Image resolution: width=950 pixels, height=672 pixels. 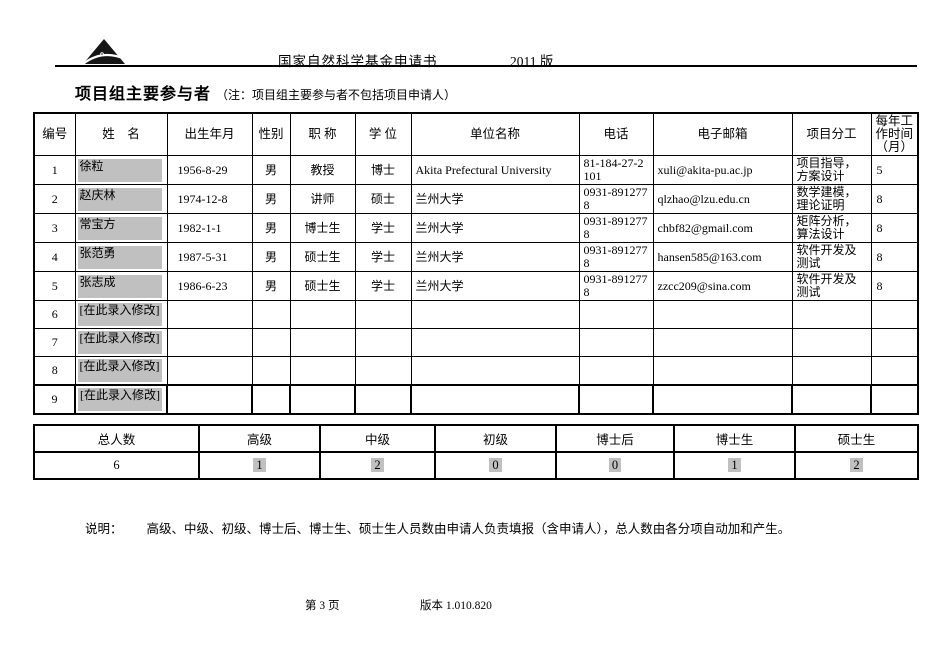 What do you see at coordinates (495, 438) in the screenshot?
I see `summary-header-junior: 初级` at bounding box center [495, 438].